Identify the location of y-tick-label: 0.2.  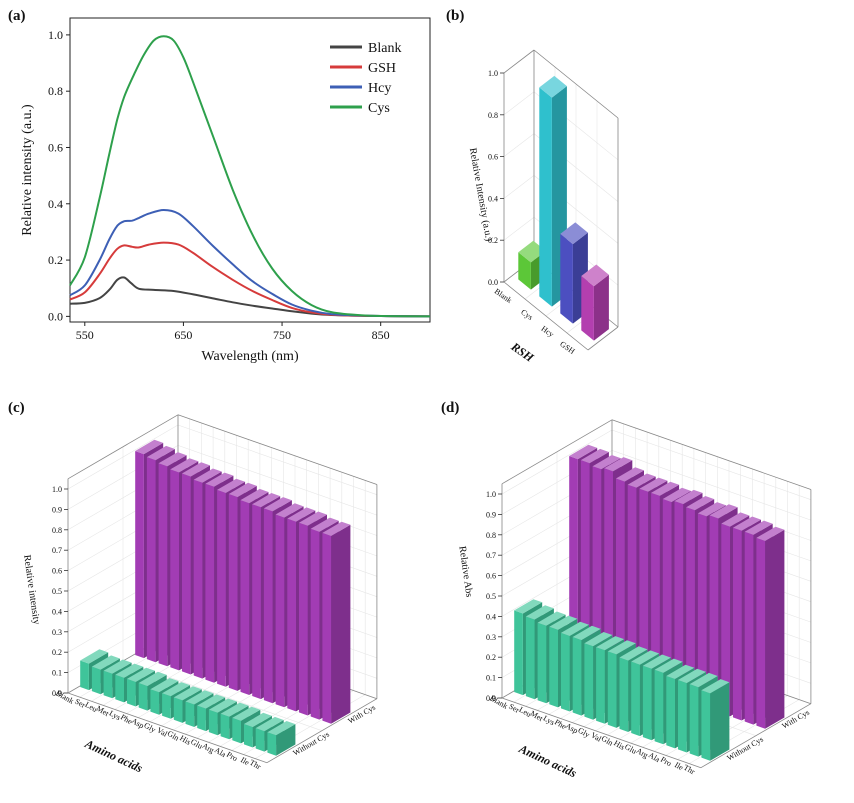
(55, 260).